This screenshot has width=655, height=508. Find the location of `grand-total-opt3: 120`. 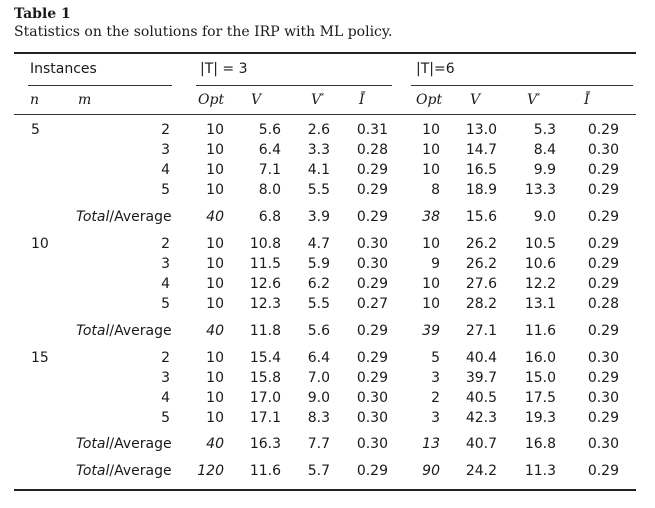

grand-total-opt3: 120 is located at coordinates (210, 471).